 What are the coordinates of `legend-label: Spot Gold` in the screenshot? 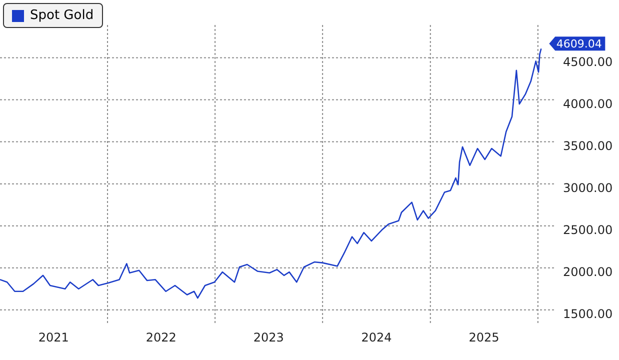 It's located at (62, 15).